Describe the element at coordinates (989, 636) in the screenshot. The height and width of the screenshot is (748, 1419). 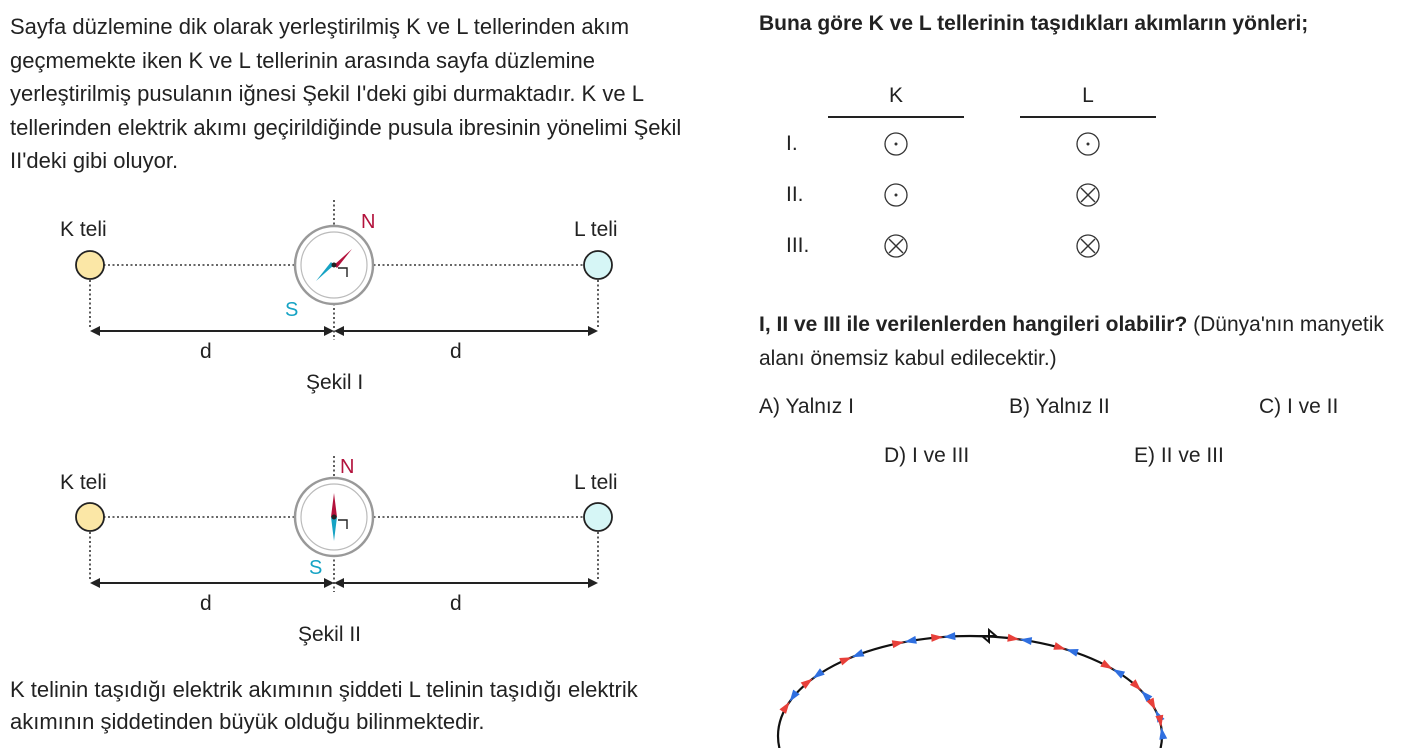
I see `orbit-arrow-icon` at that location.